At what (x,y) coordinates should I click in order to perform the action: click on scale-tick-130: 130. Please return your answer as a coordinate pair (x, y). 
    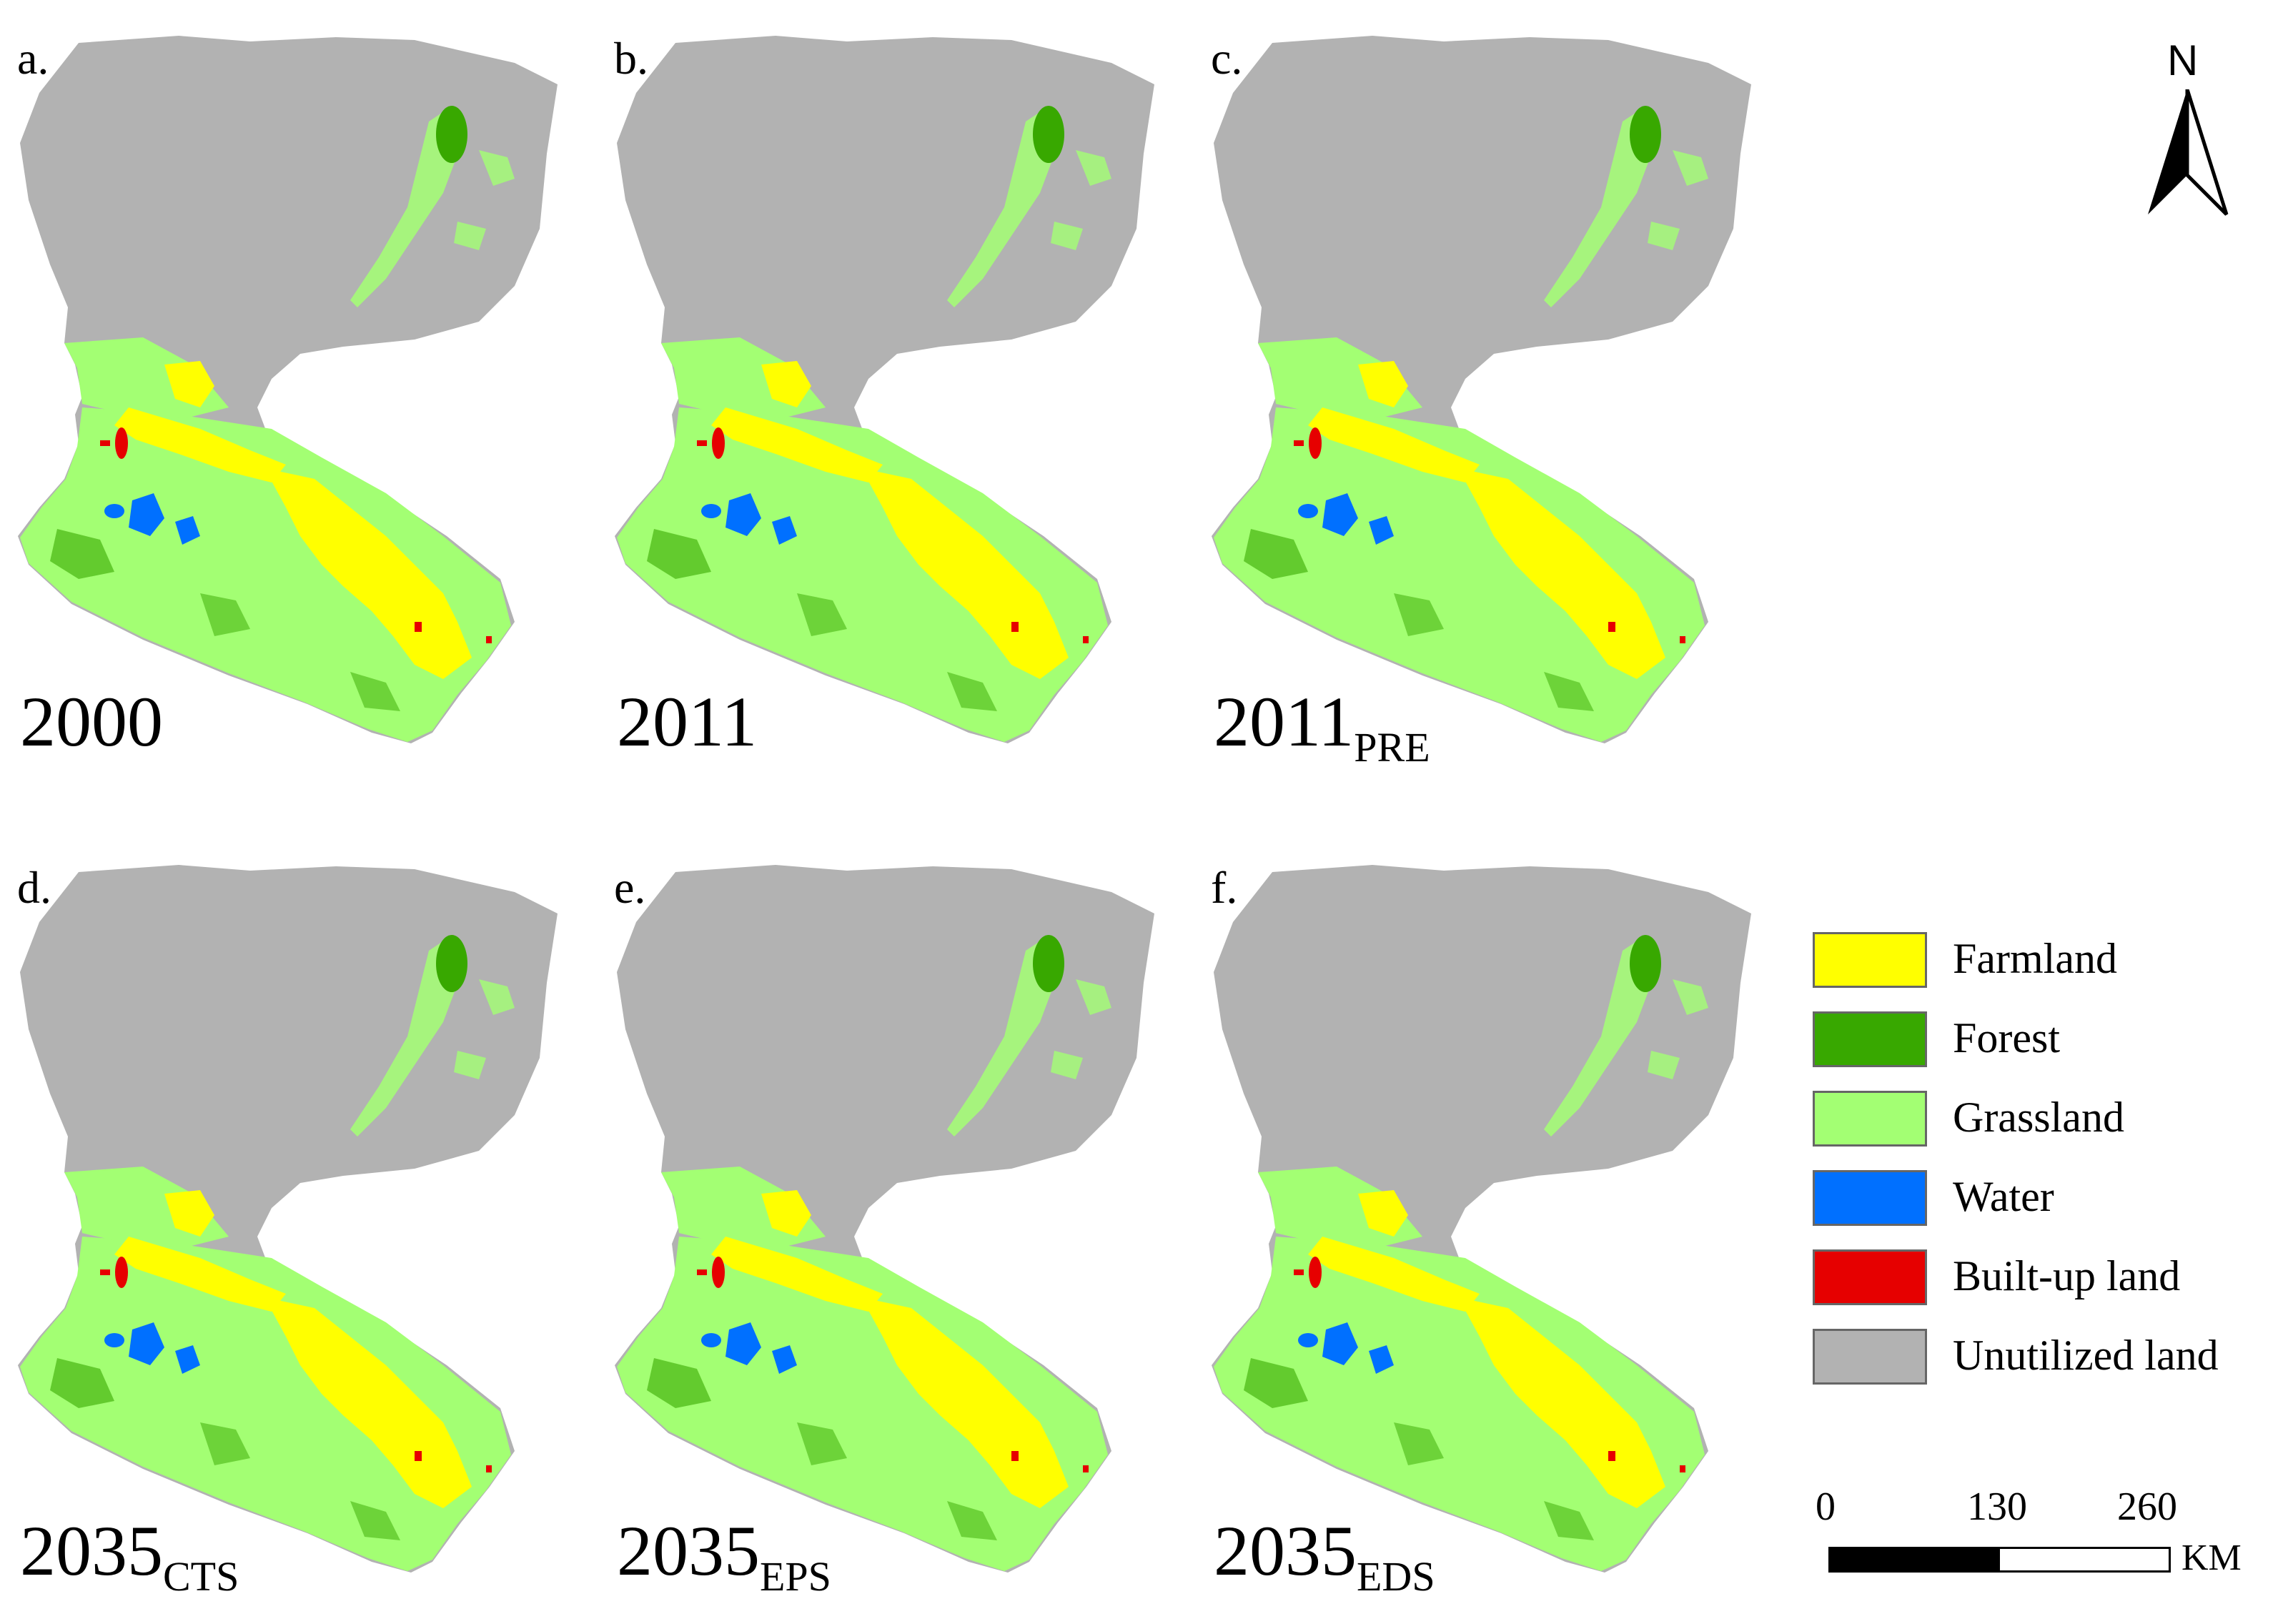
    Looking at the image, I should click on (1997, 1507).